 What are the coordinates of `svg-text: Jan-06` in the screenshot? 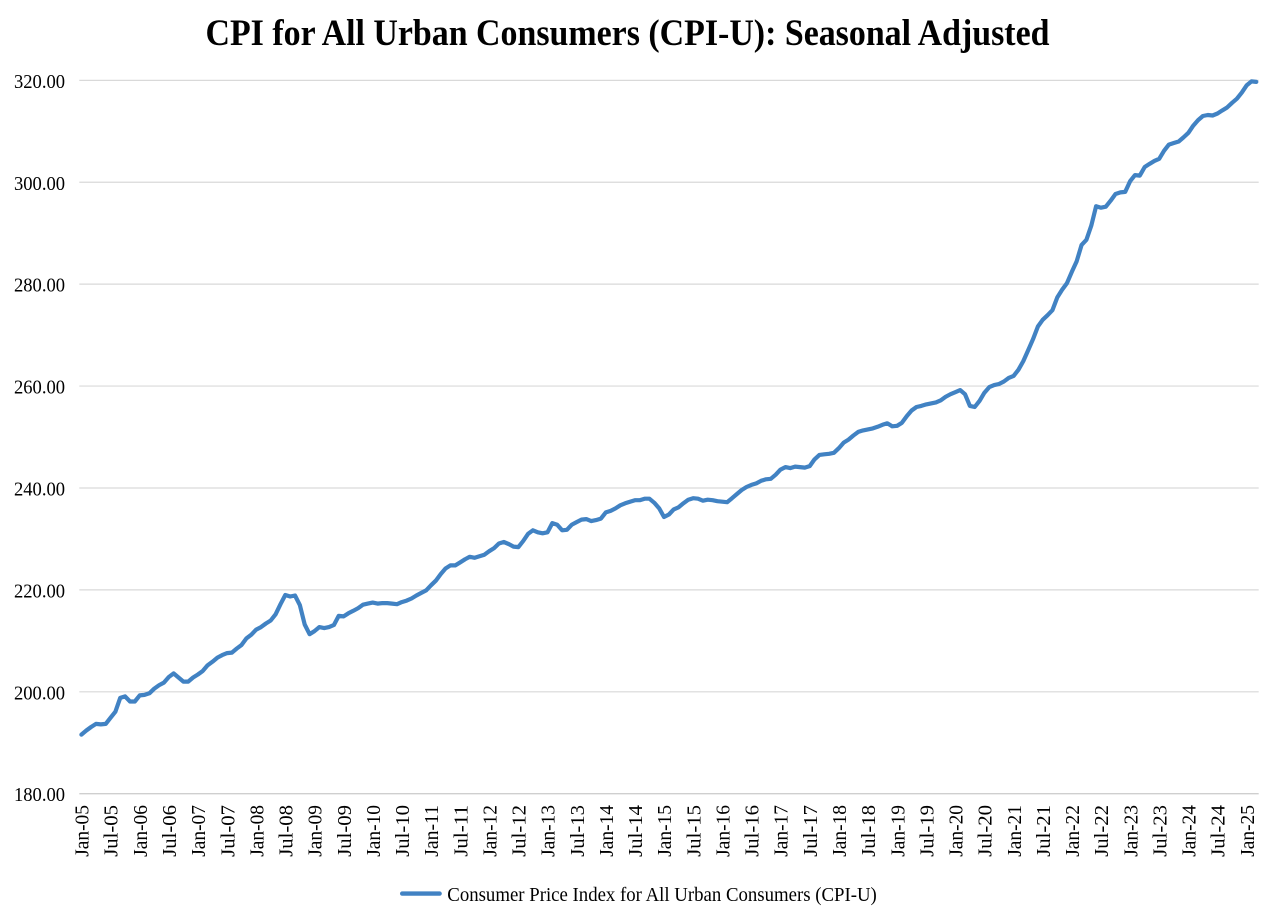 It's located at (141, 831).